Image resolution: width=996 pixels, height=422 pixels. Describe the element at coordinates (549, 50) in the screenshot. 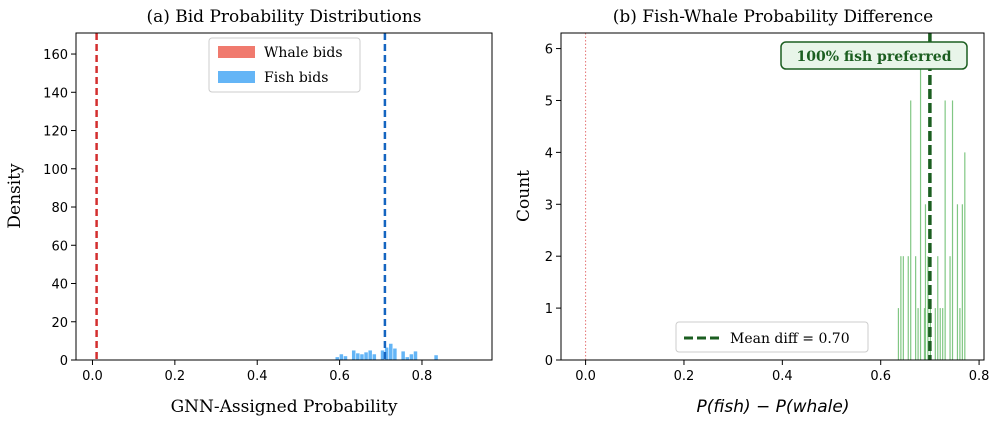

I see `panel-b-y-tick-label: 6` at that location.